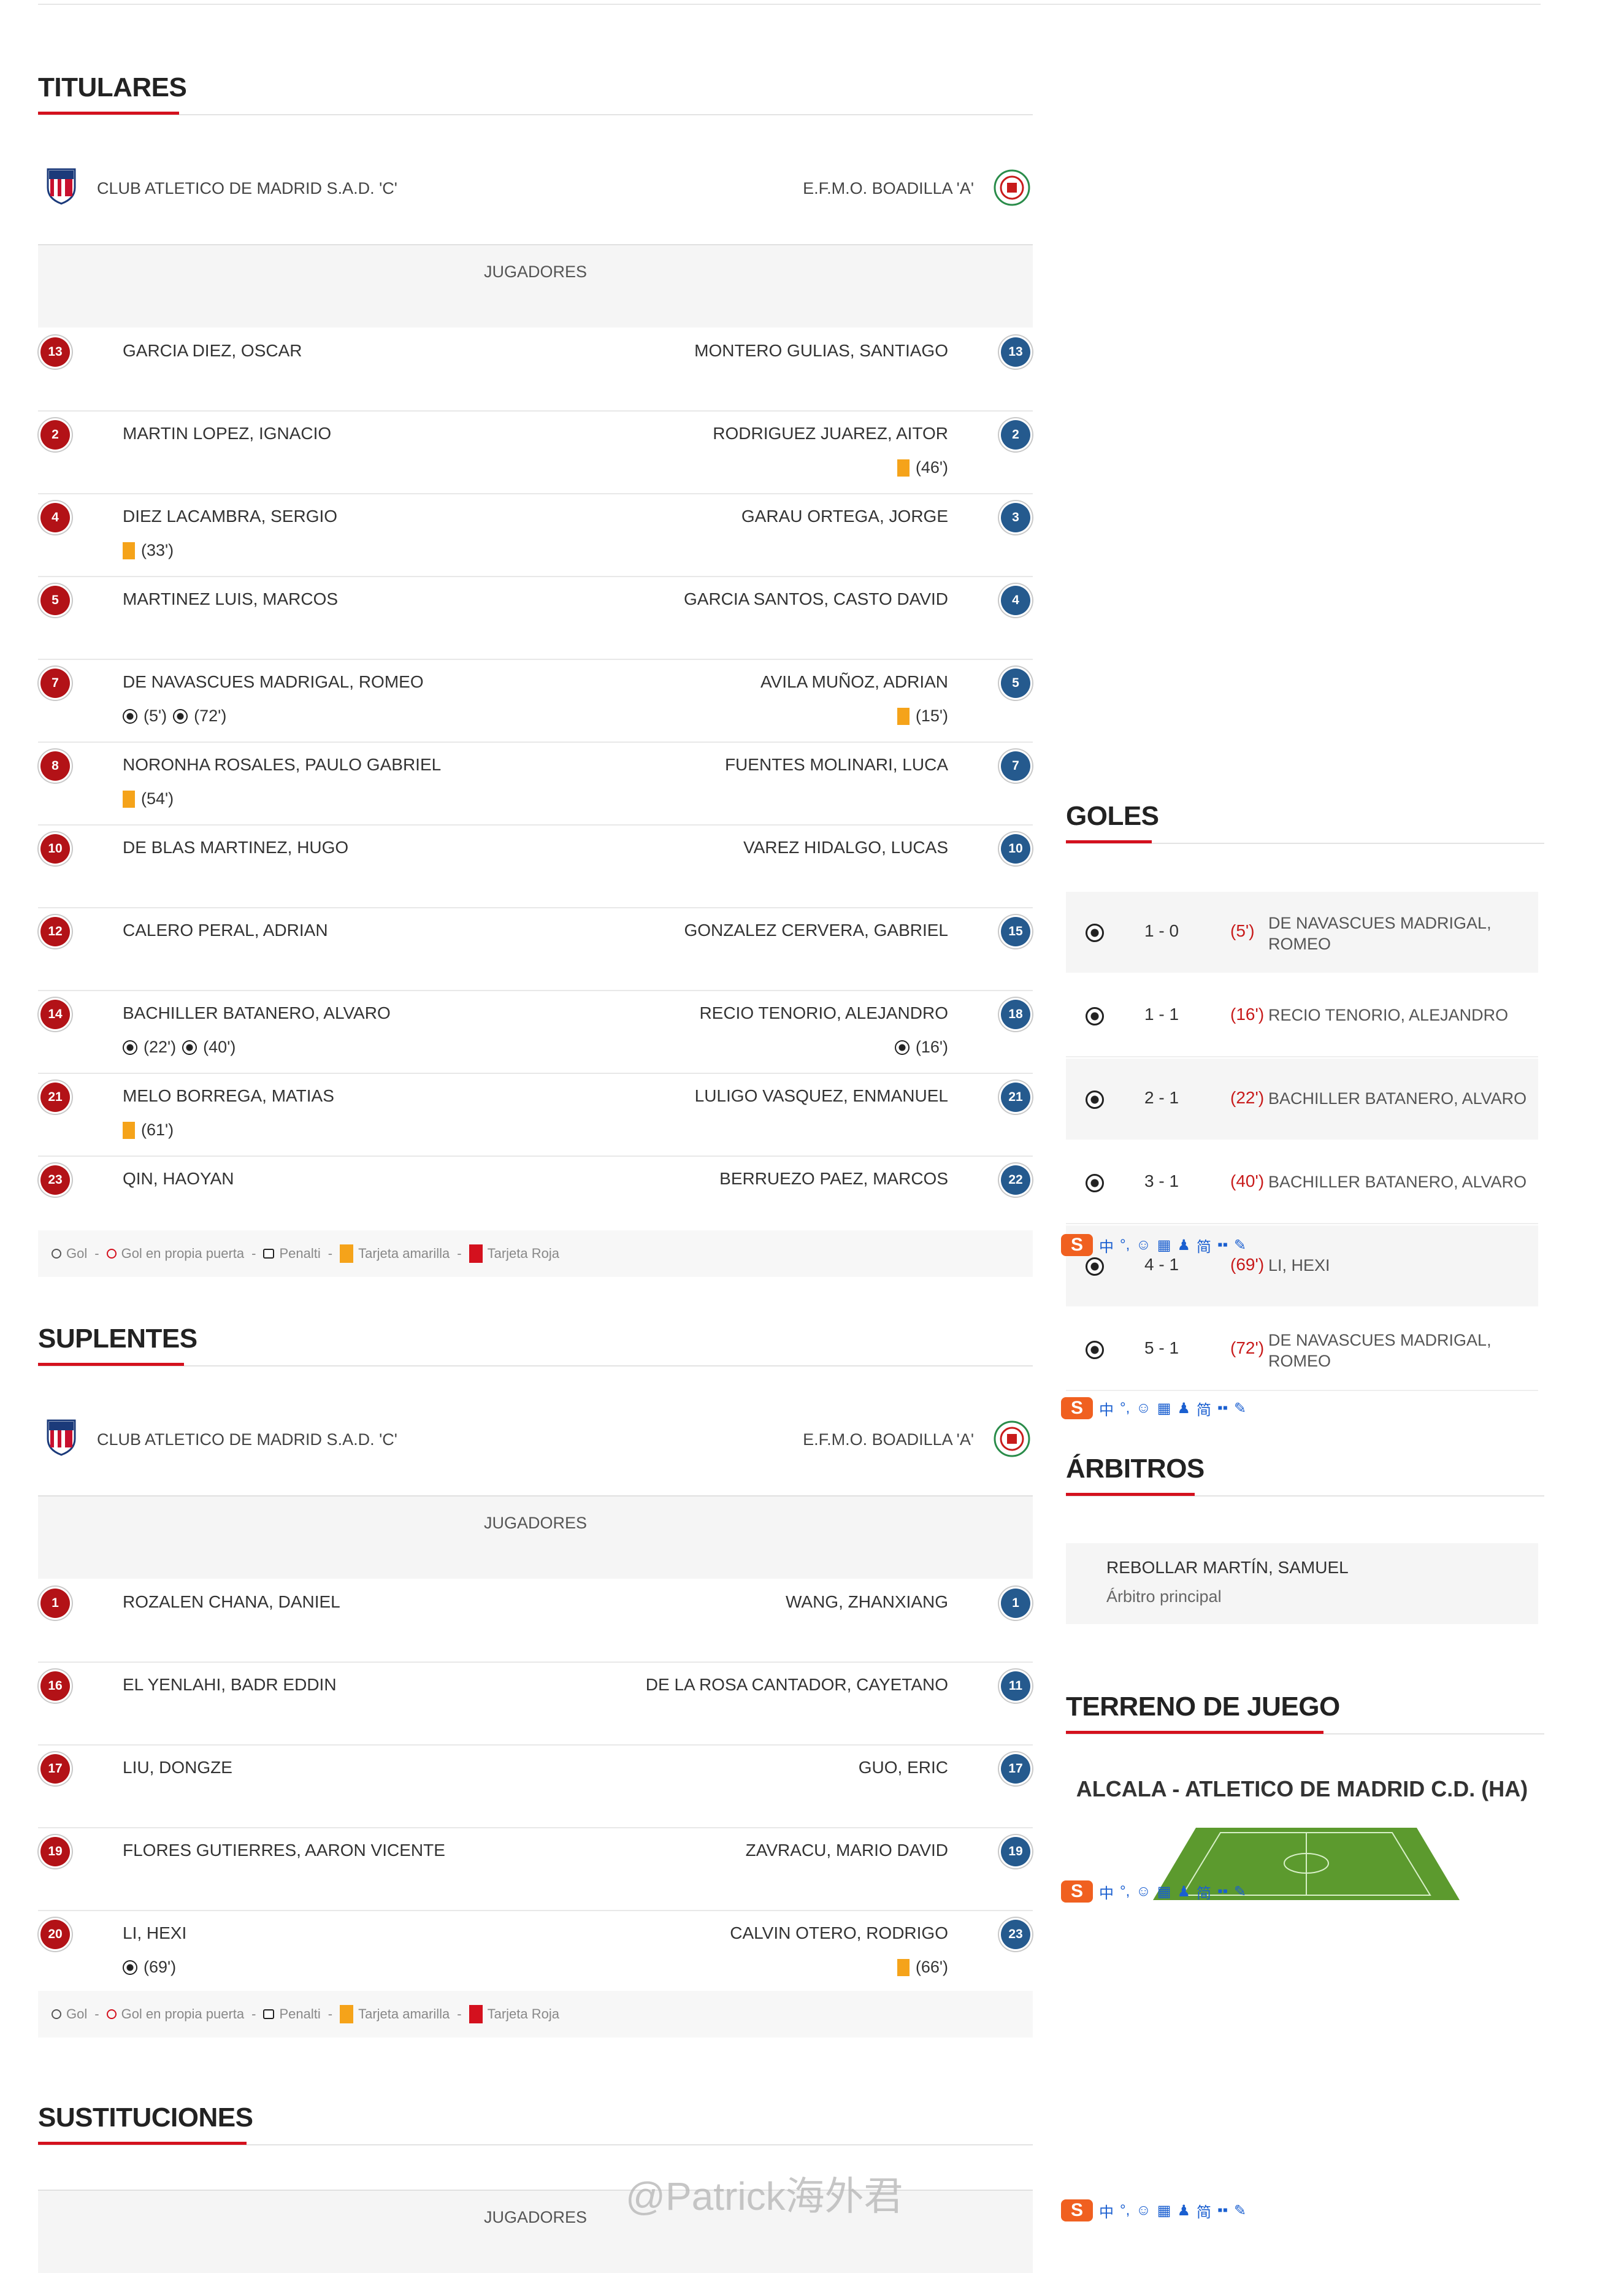  Describe the element at coordinates (1302, 1788) in the screenshot. I see `venue-name: ALCALA - ATLETICO DE MADRID C.D. (HA)` at that location.